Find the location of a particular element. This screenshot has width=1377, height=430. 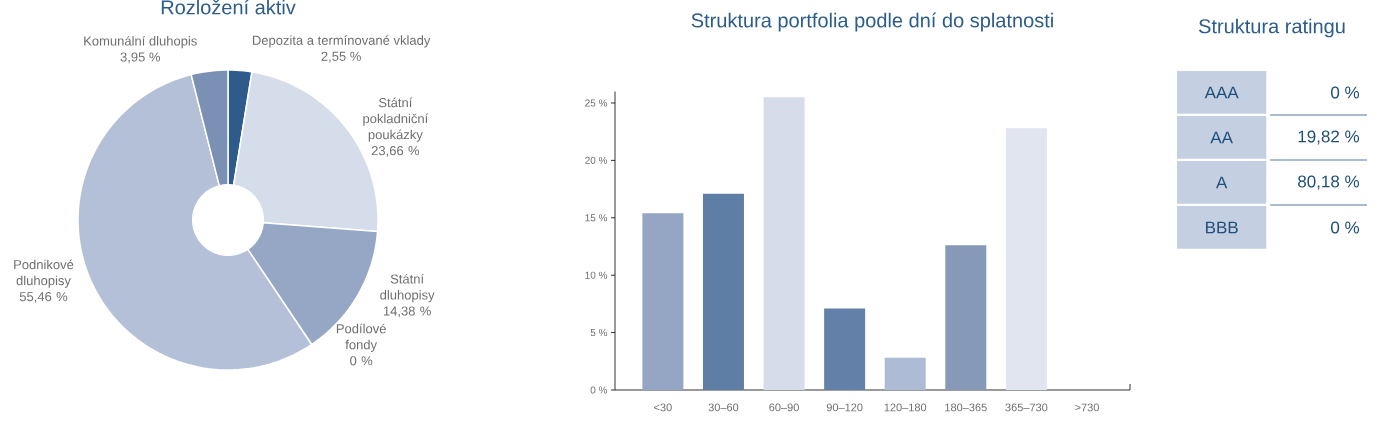

y-tick-label: 20 % is located at coordinates (596, 160).